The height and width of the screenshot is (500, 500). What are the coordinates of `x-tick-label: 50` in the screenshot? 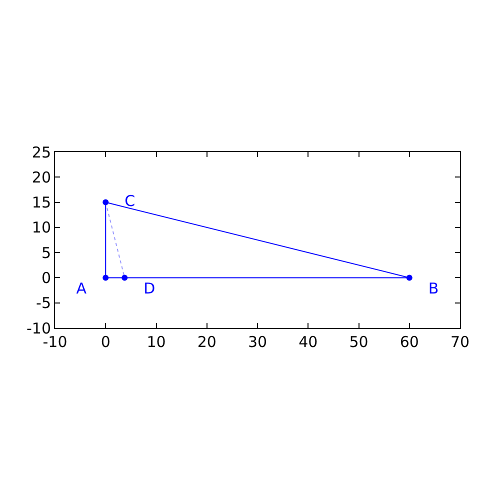 It's located at (358, 342).